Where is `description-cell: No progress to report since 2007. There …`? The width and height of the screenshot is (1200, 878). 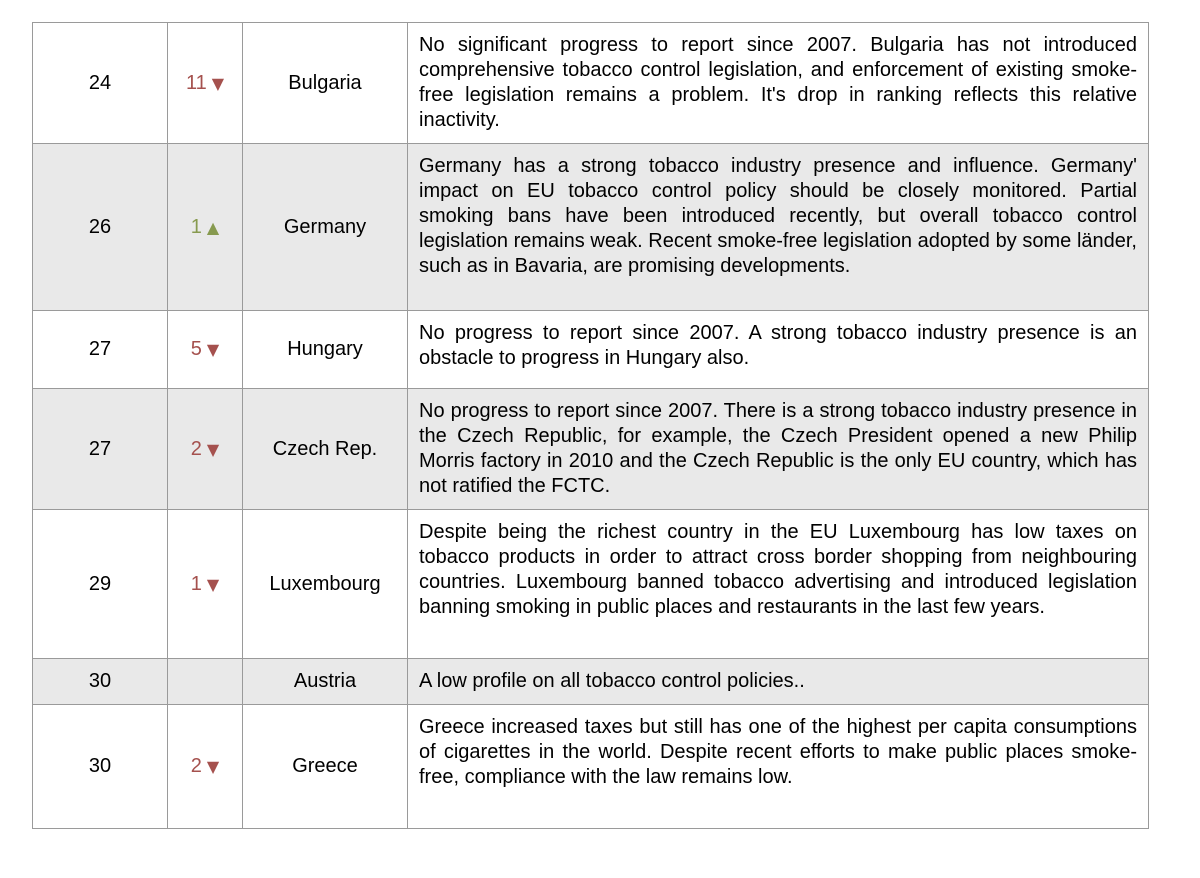
description-cell: No progress to report since 2007. There … is located at coordinates (778, 449).